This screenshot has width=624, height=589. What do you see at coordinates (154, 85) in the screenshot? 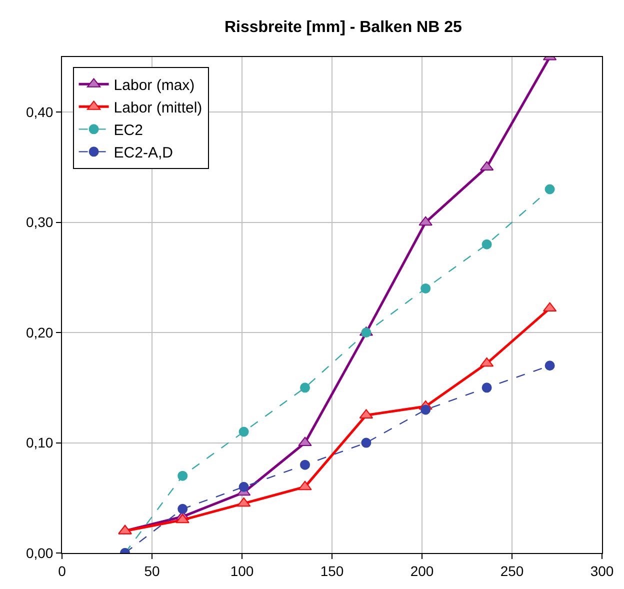
I see `legend-label: Labor (max)` at bounding box center [154, 85].